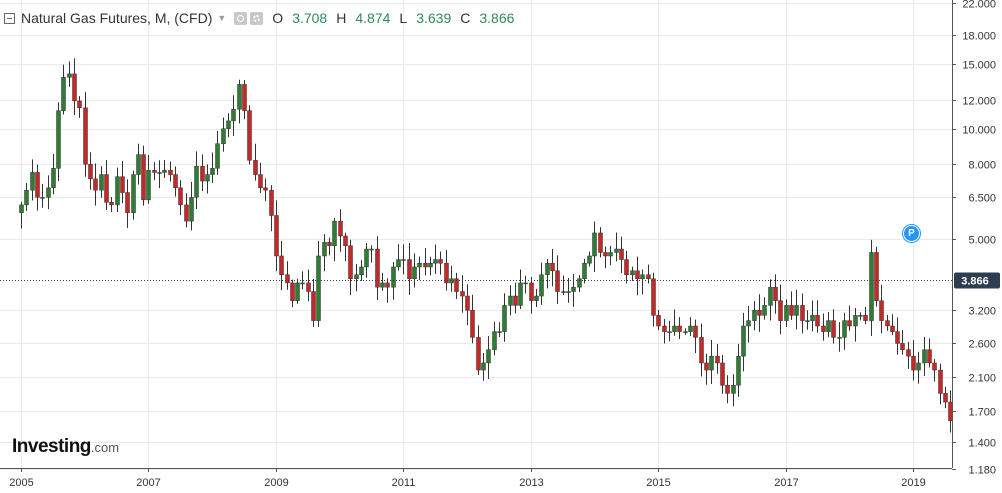 The image size is (1002, 493). Describe the element at coordinates (117, 18) in the screenshot. I see `instrument-title: Natural Gas Futures, M, (CFD)` at that location.